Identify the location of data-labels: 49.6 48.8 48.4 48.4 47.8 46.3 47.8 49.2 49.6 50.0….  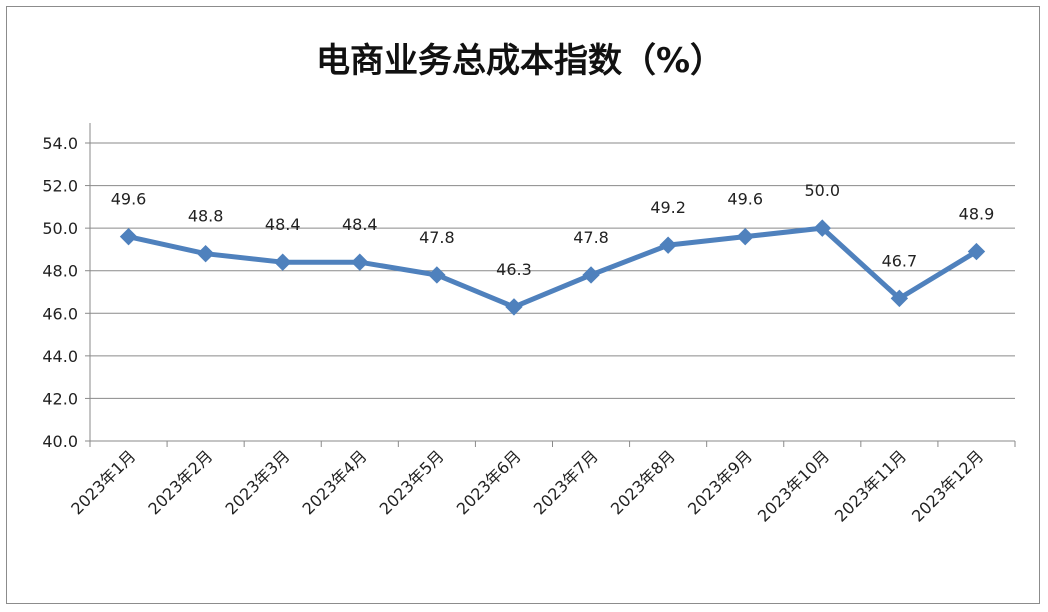
(553, 230).